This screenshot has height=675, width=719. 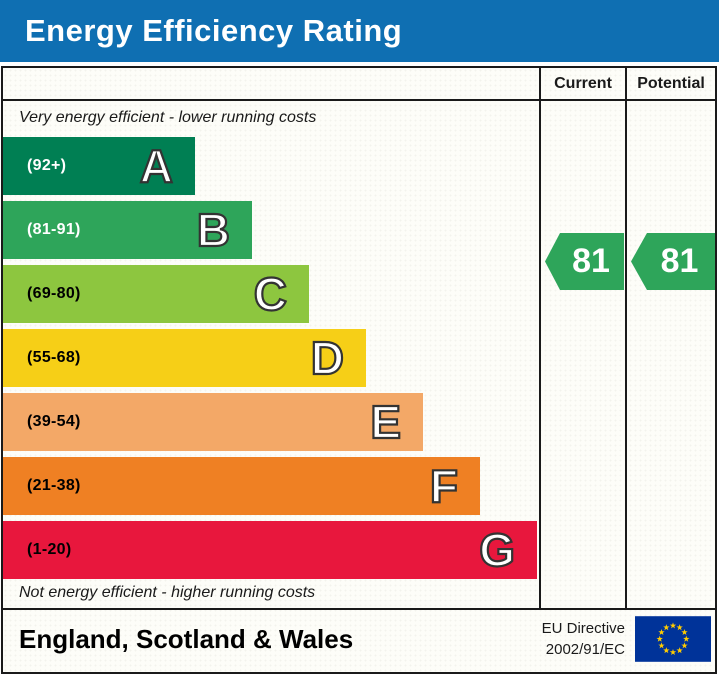 I want to click on eu-directive-line2: 2002/91/EC, so click(x=585, y=649).